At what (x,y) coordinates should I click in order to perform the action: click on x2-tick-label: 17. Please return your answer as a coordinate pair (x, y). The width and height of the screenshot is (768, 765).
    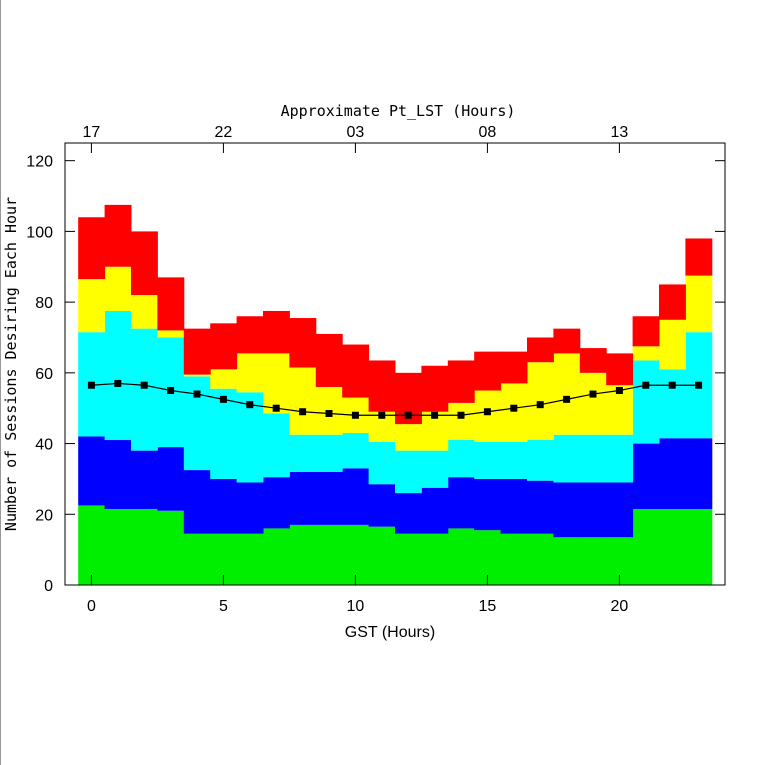
    Looking at the image, I should click on (92, 132).